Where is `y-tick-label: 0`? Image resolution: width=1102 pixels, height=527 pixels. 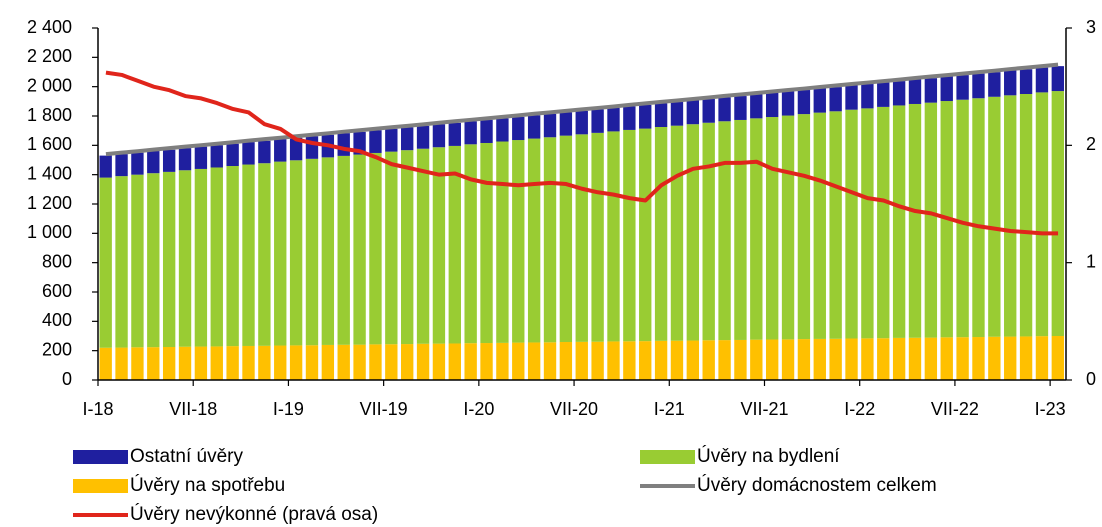
y-tick-label: 0 is located at coordinates (67, 379).